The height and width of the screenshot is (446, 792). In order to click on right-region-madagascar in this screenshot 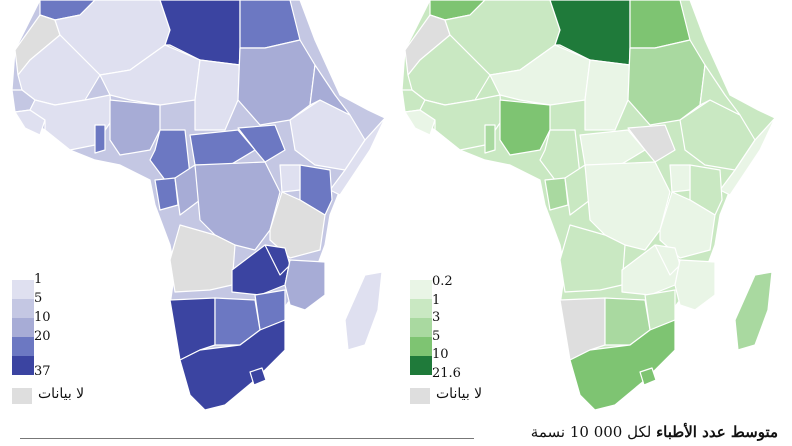, I will do `click(753, 311)`.